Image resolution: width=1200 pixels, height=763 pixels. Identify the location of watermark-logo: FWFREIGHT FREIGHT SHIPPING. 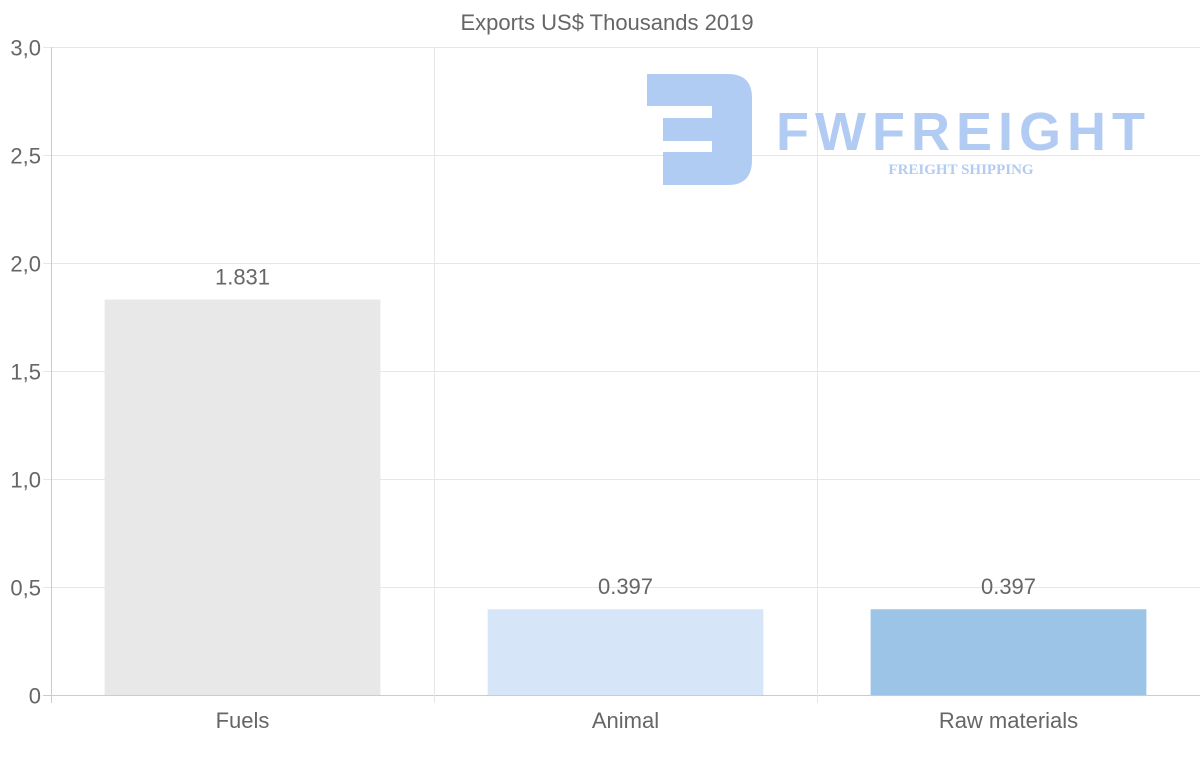
(896, 129).